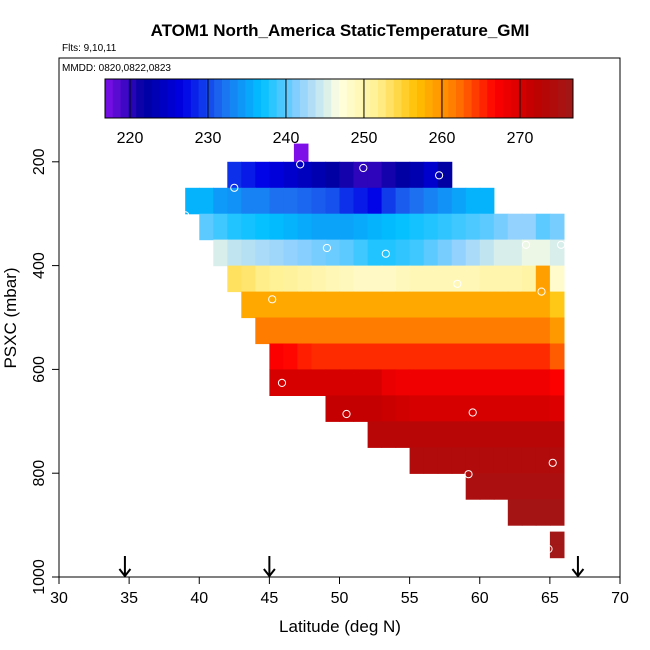 This screenshot has width=650, height=650. Describe the element at coordinates (269, 573) in the screenshot. I see `arrow-head` at that location.